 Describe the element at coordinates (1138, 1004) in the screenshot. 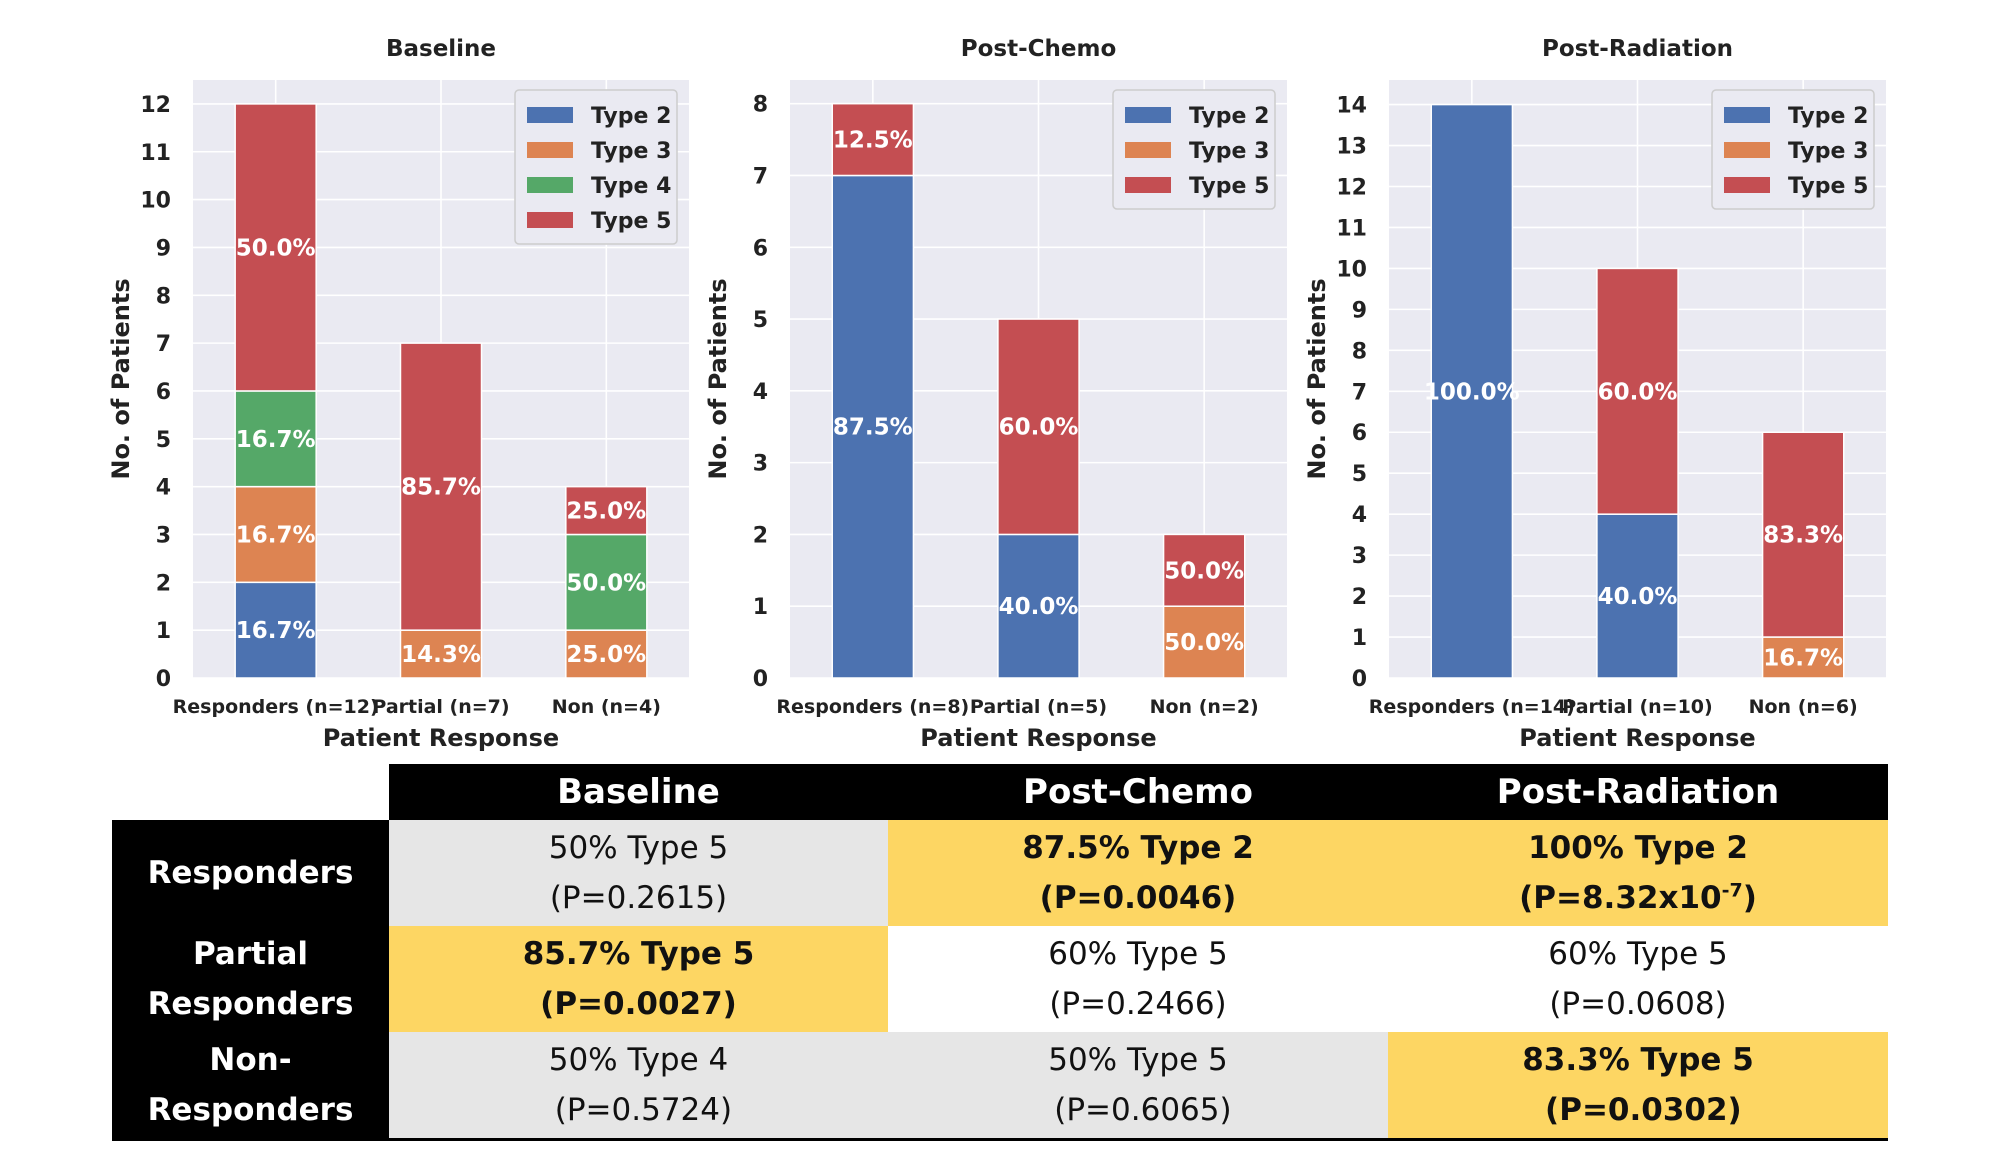

I see `cell-line-2: (P=0.2466)` at that location.